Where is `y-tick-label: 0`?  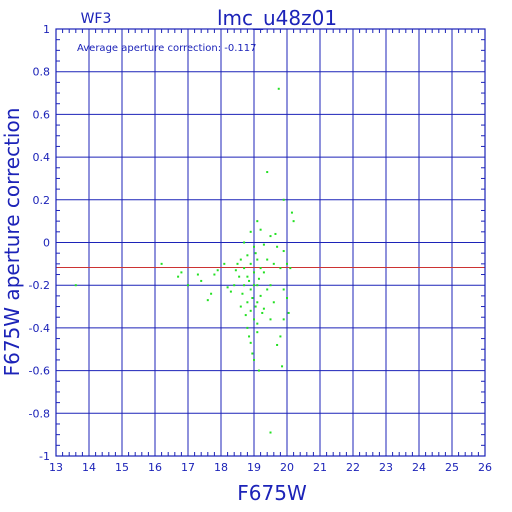
y-tick-label: 0 is located at coordinates (46, 243).